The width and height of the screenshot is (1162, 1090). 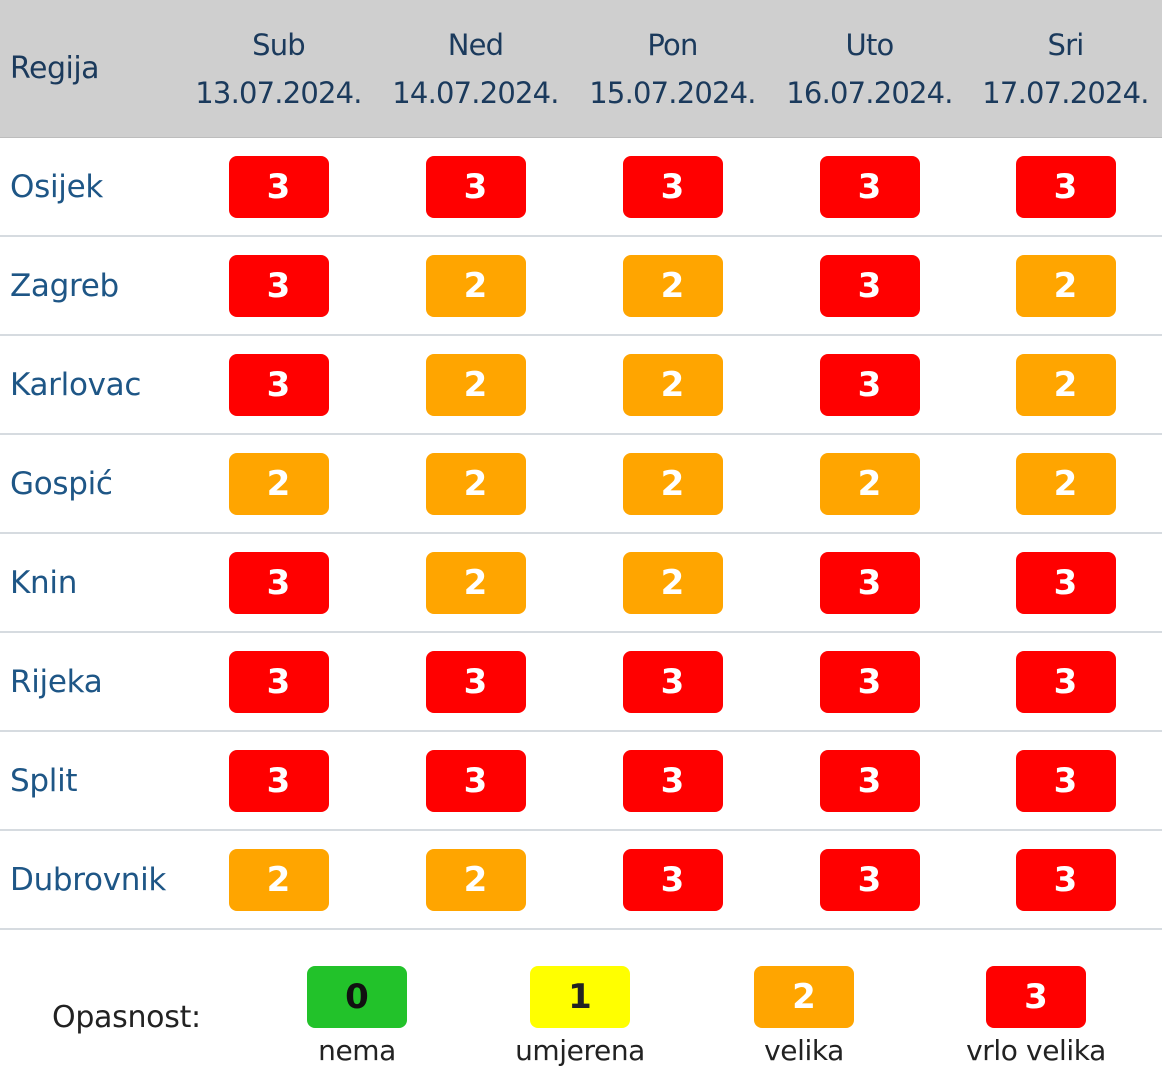 What do you see at coordinates (61, 483) in the screenshot?
I see `region-name: Gospić` at bounding box center [61, 483].